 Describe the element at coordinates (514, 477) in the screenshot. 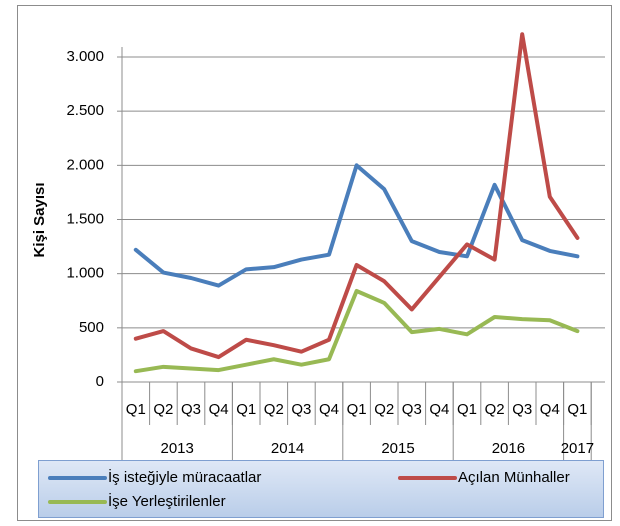

I see `legend-label: Açılan Münhaller` at that location.